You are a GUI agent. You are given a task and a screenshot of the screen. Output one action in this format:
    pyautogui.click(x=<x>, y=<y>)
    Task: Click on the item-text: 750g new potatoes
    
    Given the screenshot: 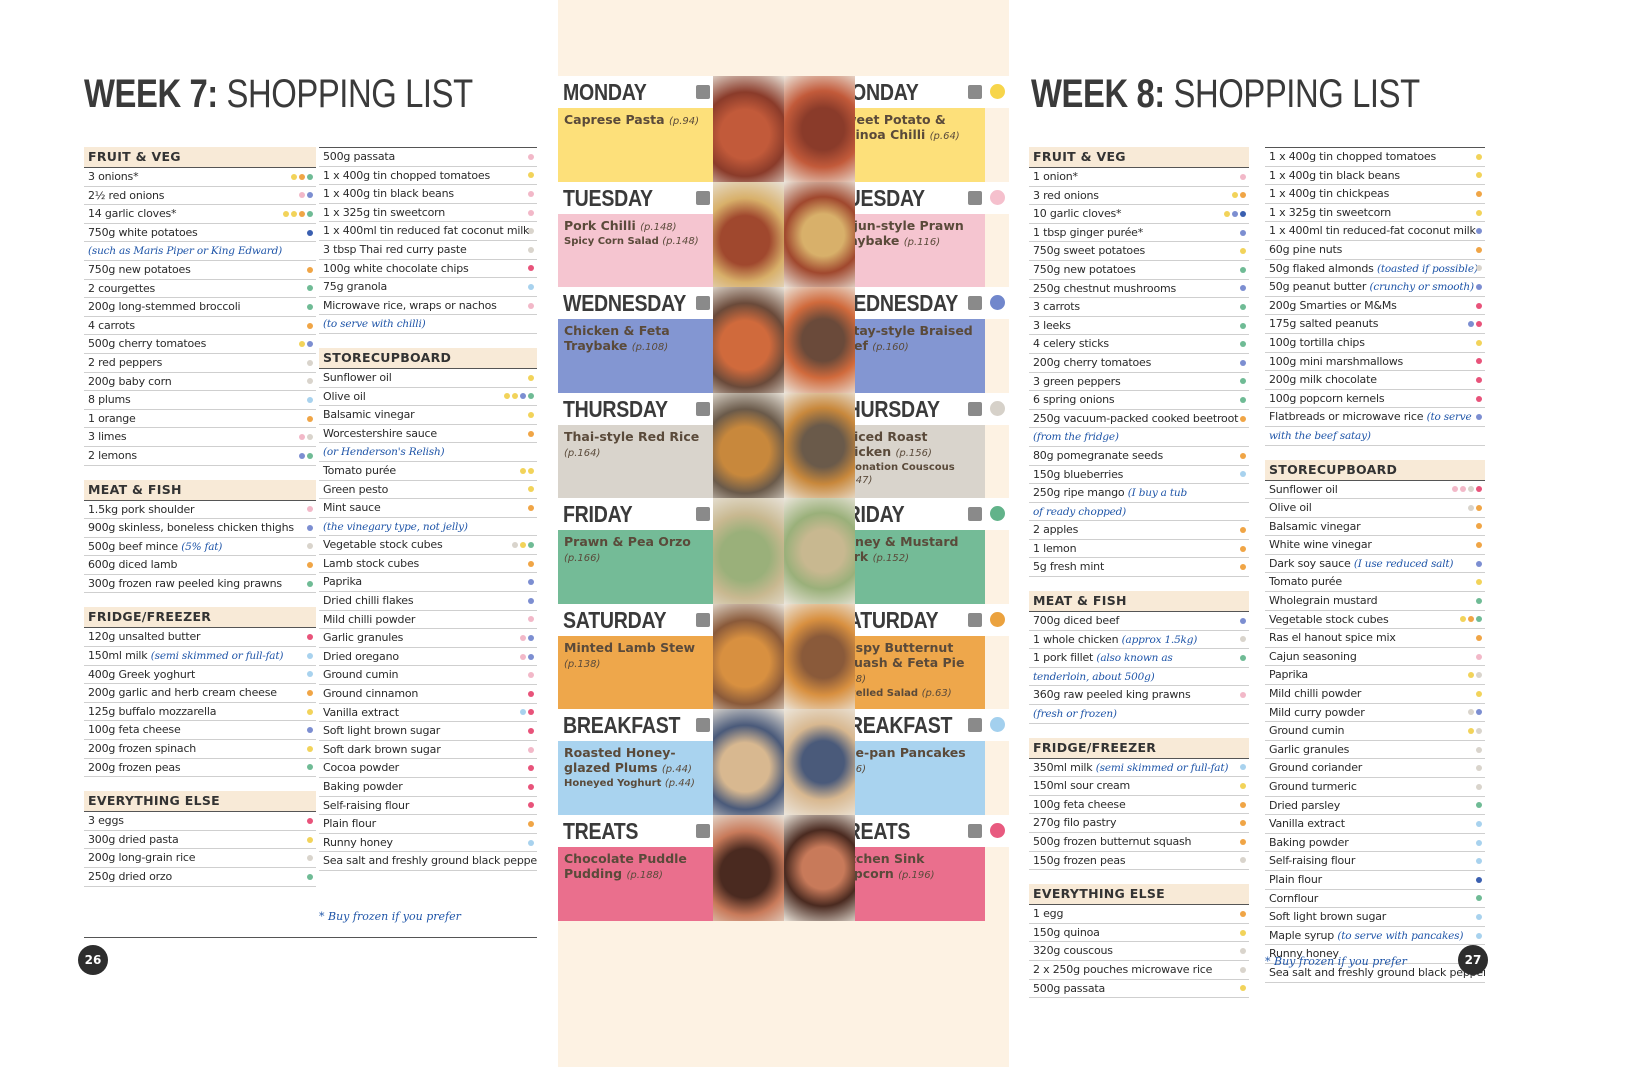 What is the action you would take?
    pyautogui.click(x=1084, y=269)
    